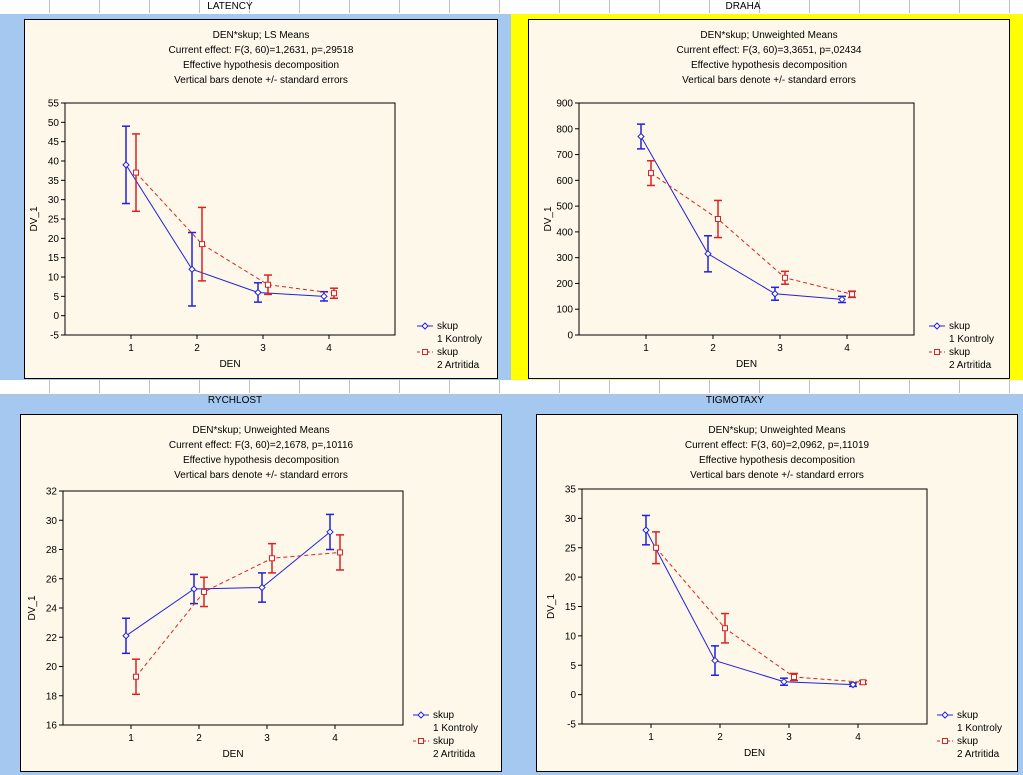  I want to click on x-tick-label: 4, so click(847, 348).